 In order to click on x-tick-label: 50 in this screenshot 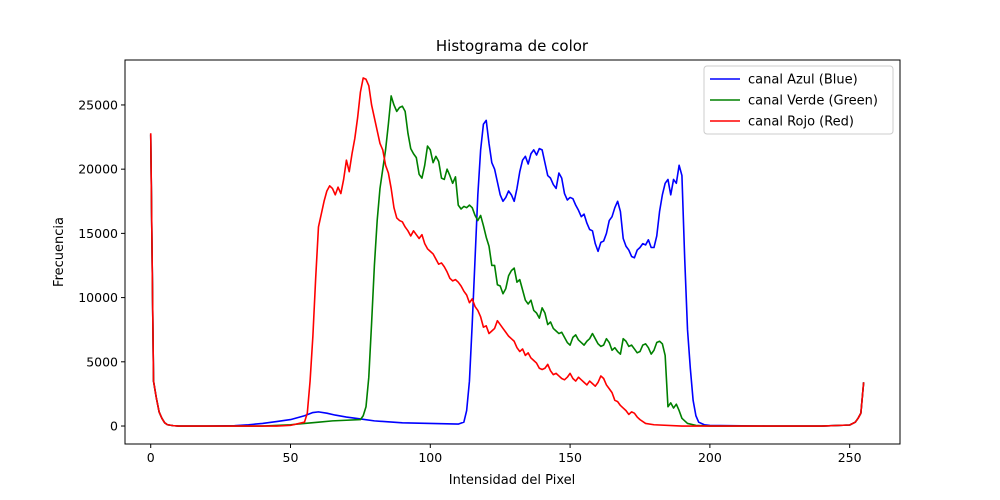, I will do `click(291, 457)`.